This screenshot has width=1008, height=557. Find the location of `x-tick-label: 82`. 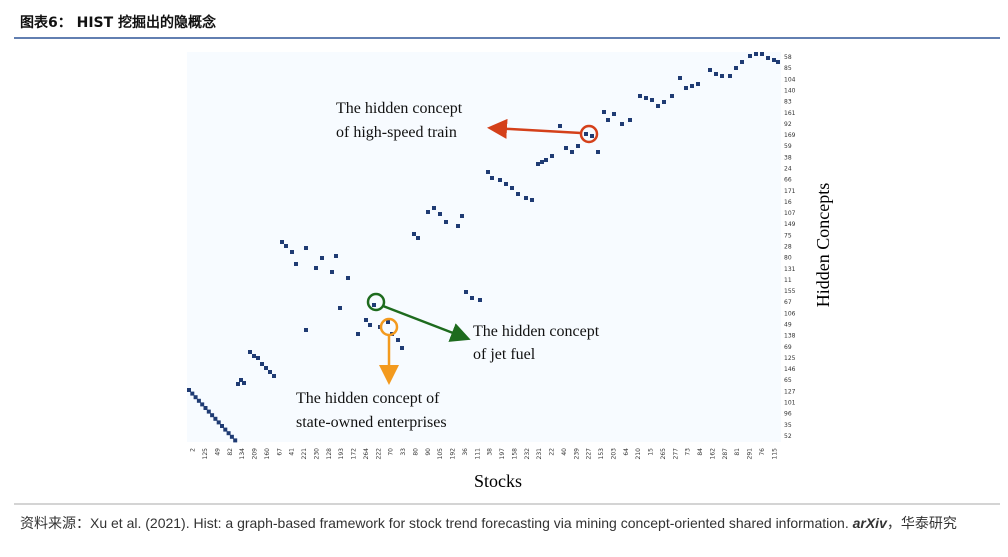

x-tick-label: 82 is located at coordinates (230, 452).